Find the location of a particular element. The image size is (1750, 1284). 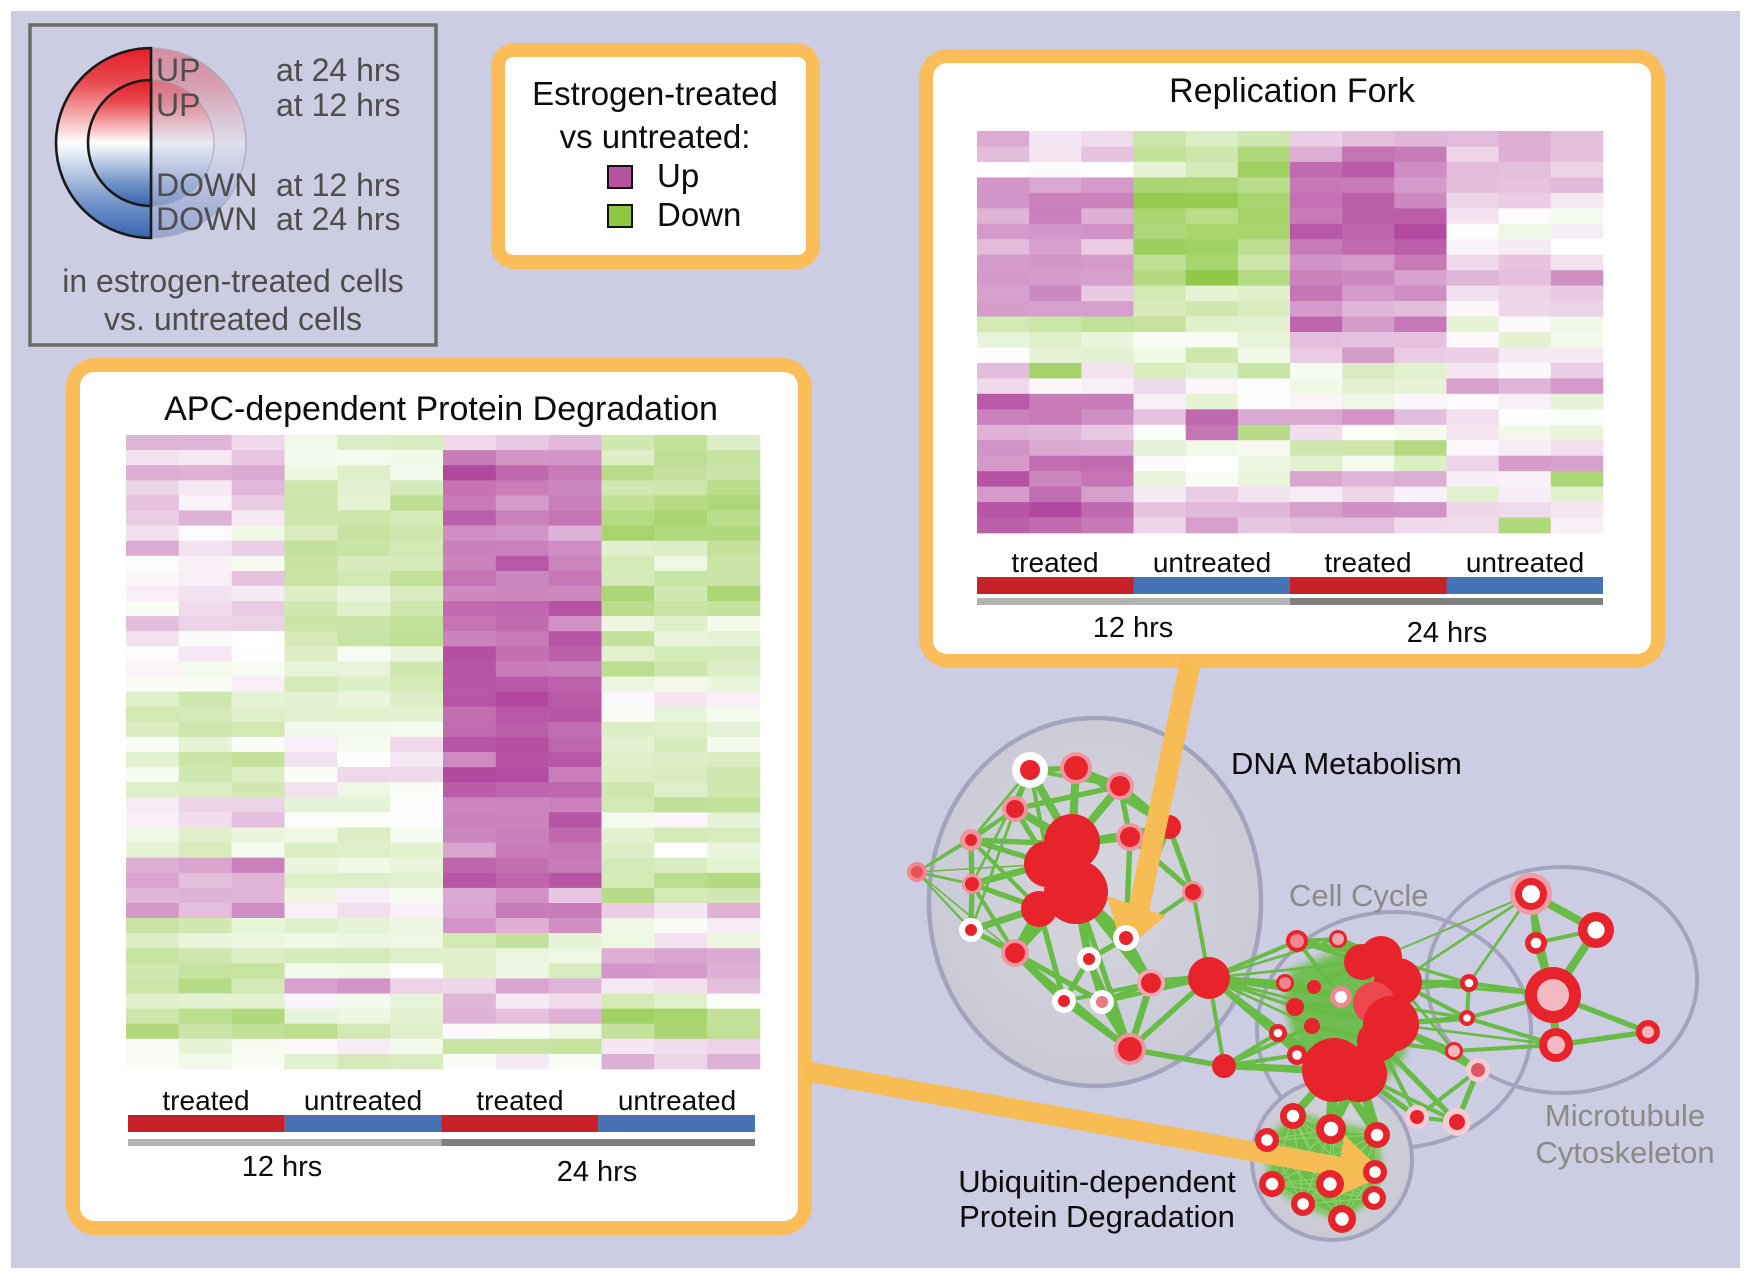

svg-text:APC-dependent Protein Degradat: APC-dependent Protein Degradation is located at coordinates (441, 409).